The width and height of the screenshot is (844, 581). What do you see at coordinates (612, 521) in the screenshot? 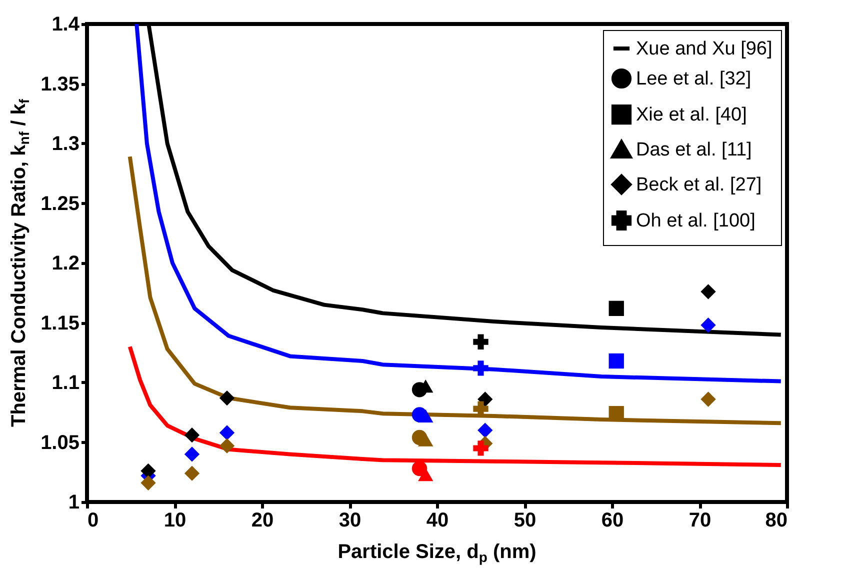
I see `x-tick-label: 60` at bounding box center [612, 521].